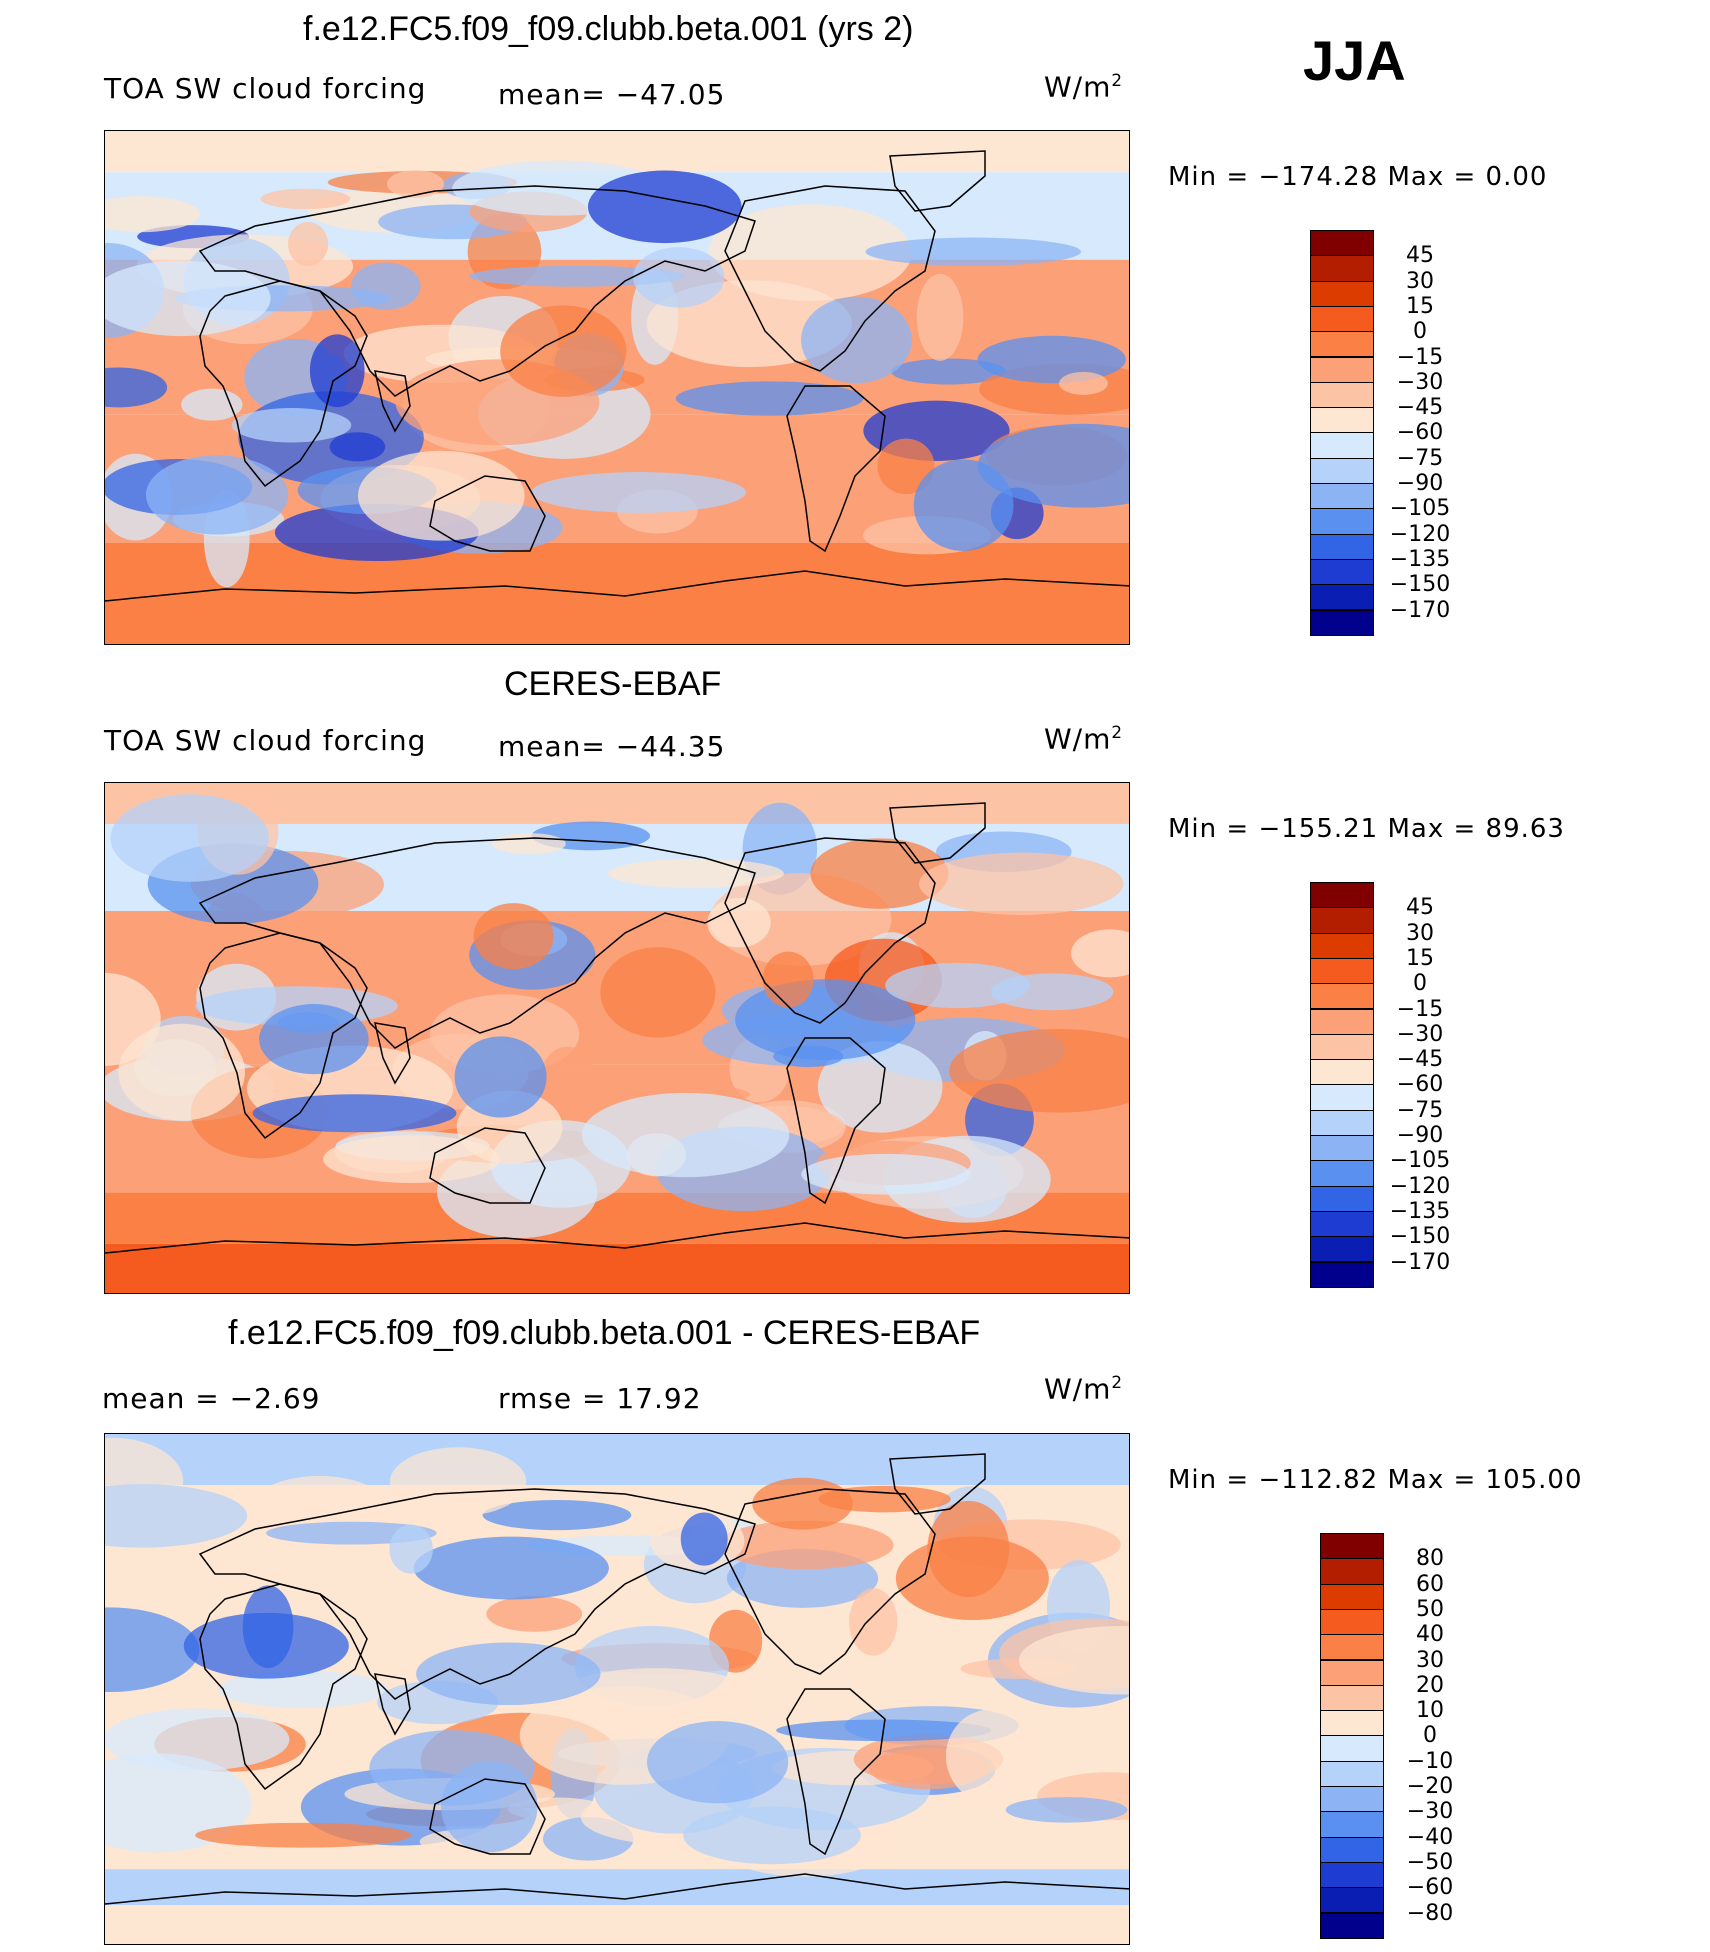 Image resolution: width=1710 pixels, height=1952 pixels. Describe the element at coordinates (1430, 1862) in the screenshot. I see `colorbar-label: −50` at that location.